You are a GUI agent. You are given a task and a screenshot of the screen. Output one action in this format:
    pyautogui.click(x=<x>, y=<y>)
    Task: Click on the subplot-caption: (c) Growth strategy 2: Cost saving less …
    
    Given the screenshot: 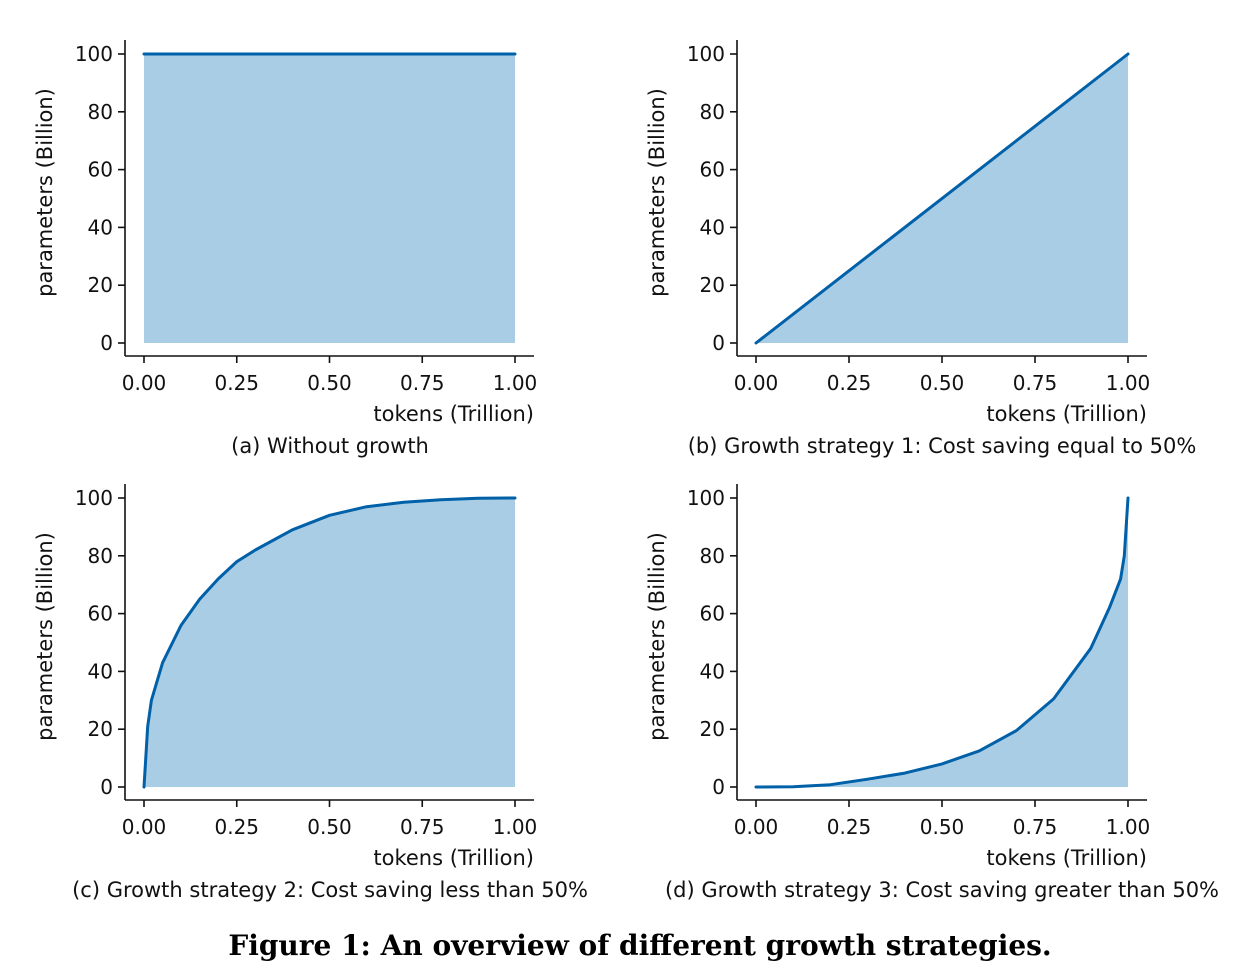 What is the action you would take?
    pyautogui.click(x=330, y=890)
    